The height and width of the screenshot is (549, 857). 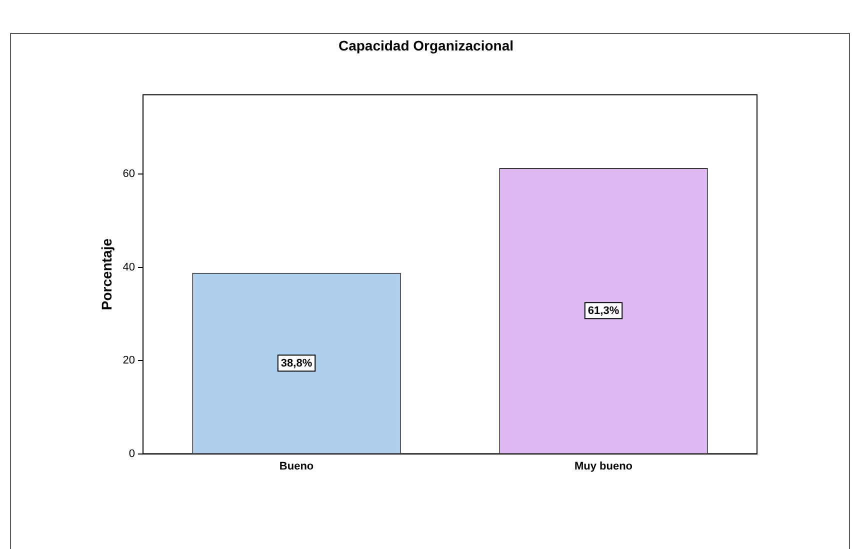 I want to click on data-label: 38,8%, so click(x=296, y=364).